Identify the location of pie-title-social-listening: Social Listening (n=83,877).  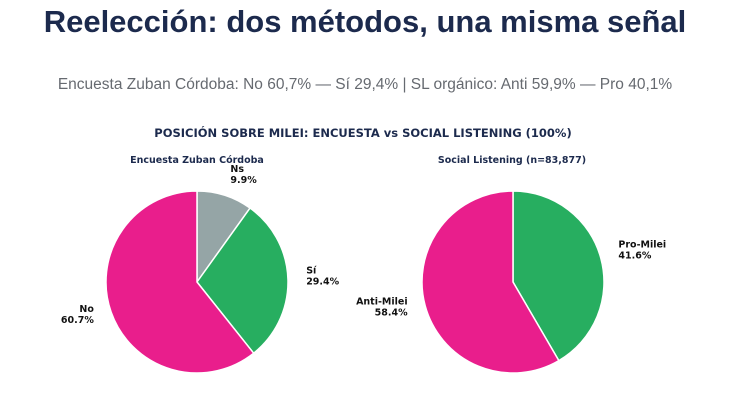
(512, 160).